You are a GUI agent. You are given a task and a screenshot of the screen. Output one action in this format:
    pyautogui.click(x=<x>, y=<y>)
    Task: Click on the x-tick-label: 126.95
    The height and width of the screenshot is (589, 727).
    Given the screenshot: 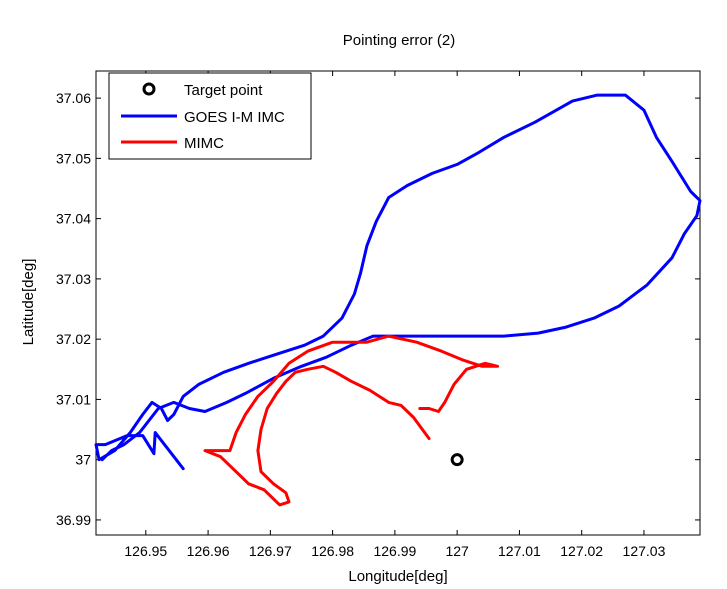 What is the action you would take?
    pyautogui.click(x=145, y=551)
    